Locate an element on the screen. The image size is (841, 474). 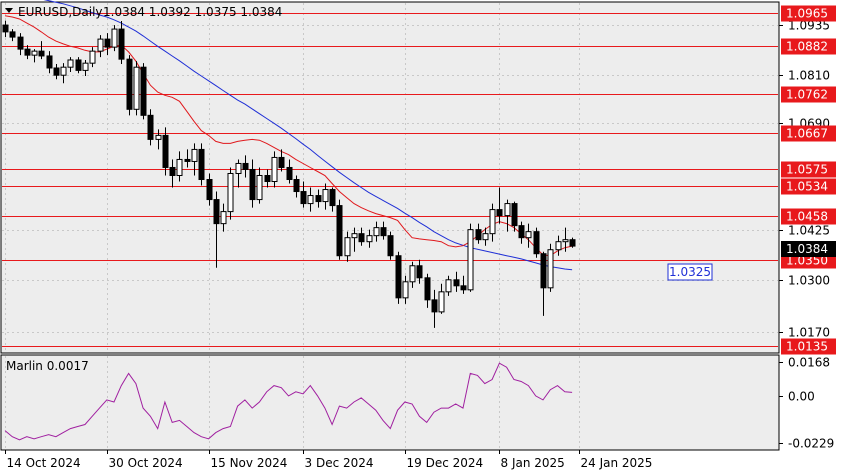
symbol-dropdown-icon is located at coordinates (9, 10).